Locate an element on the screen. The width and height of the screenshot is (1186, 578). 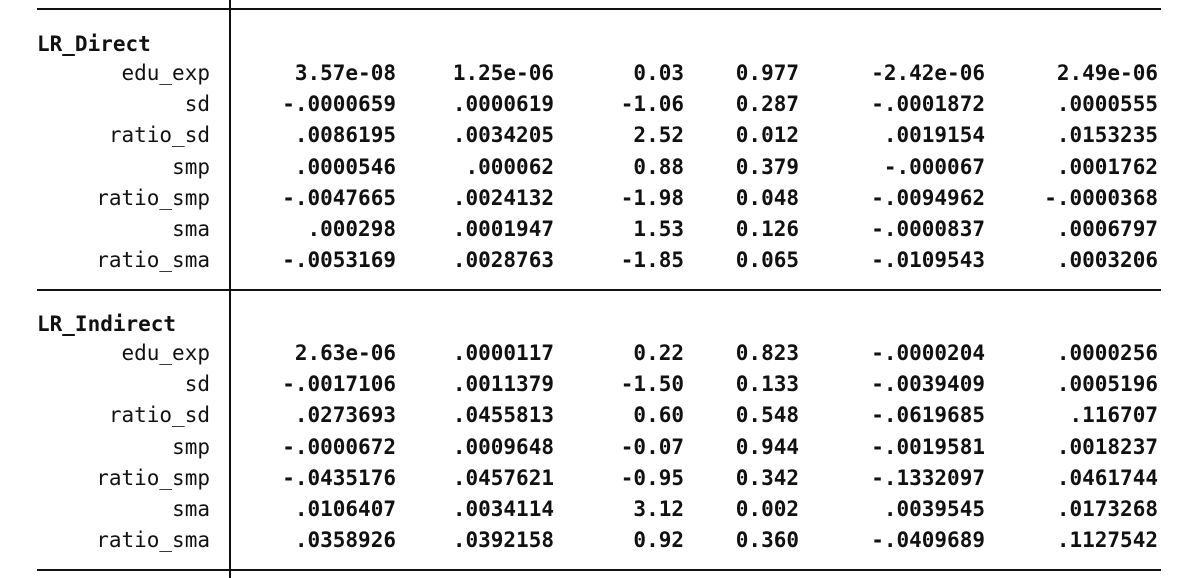
table-cell: .000062 is located at coordinates (509, 166).